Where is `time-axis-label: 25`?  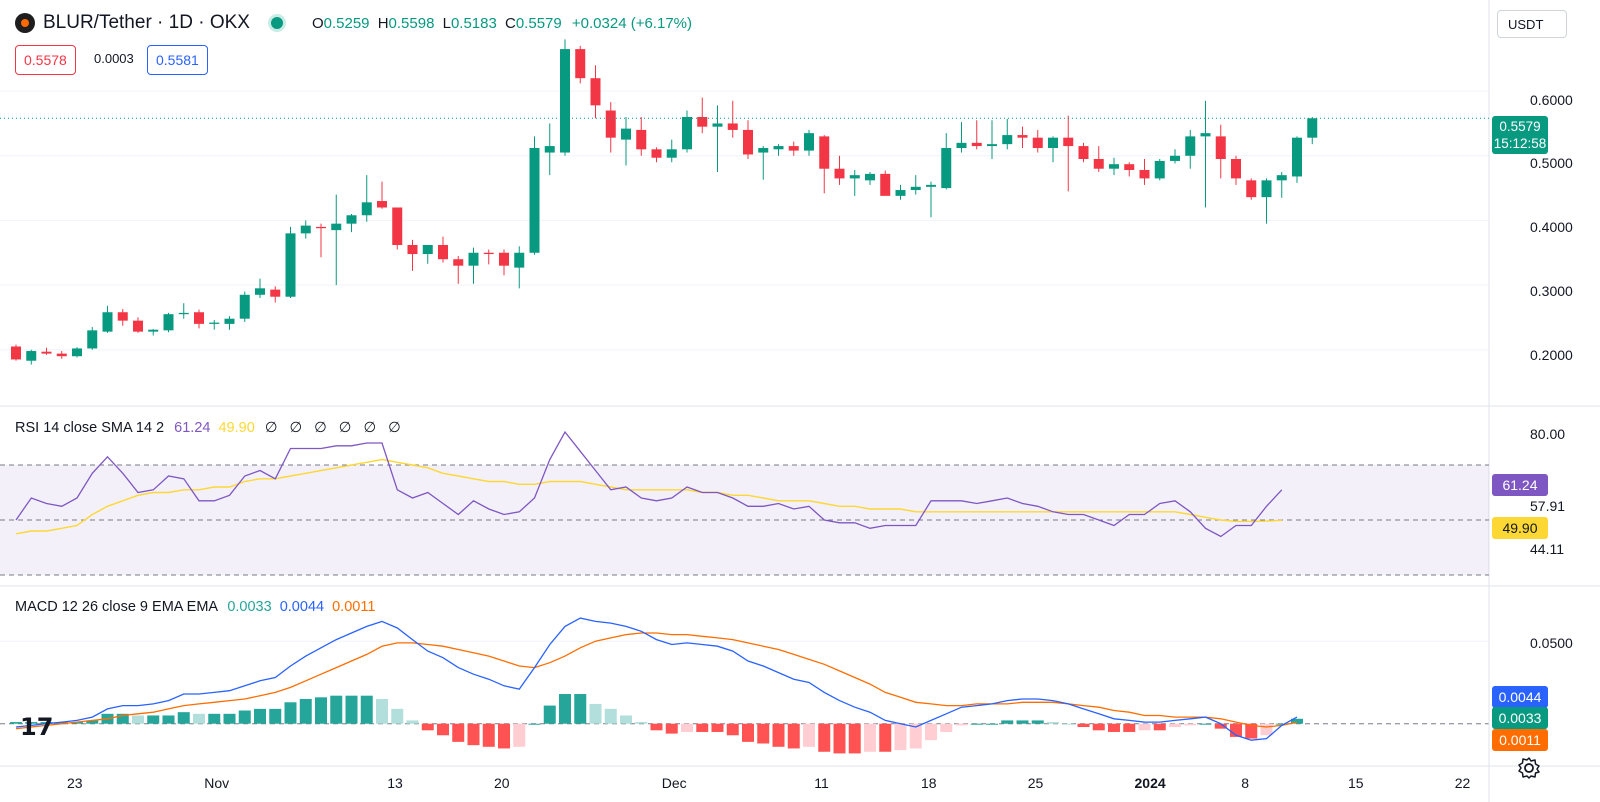
time-axis-label: 25 is located at coordinates (1035, 783).